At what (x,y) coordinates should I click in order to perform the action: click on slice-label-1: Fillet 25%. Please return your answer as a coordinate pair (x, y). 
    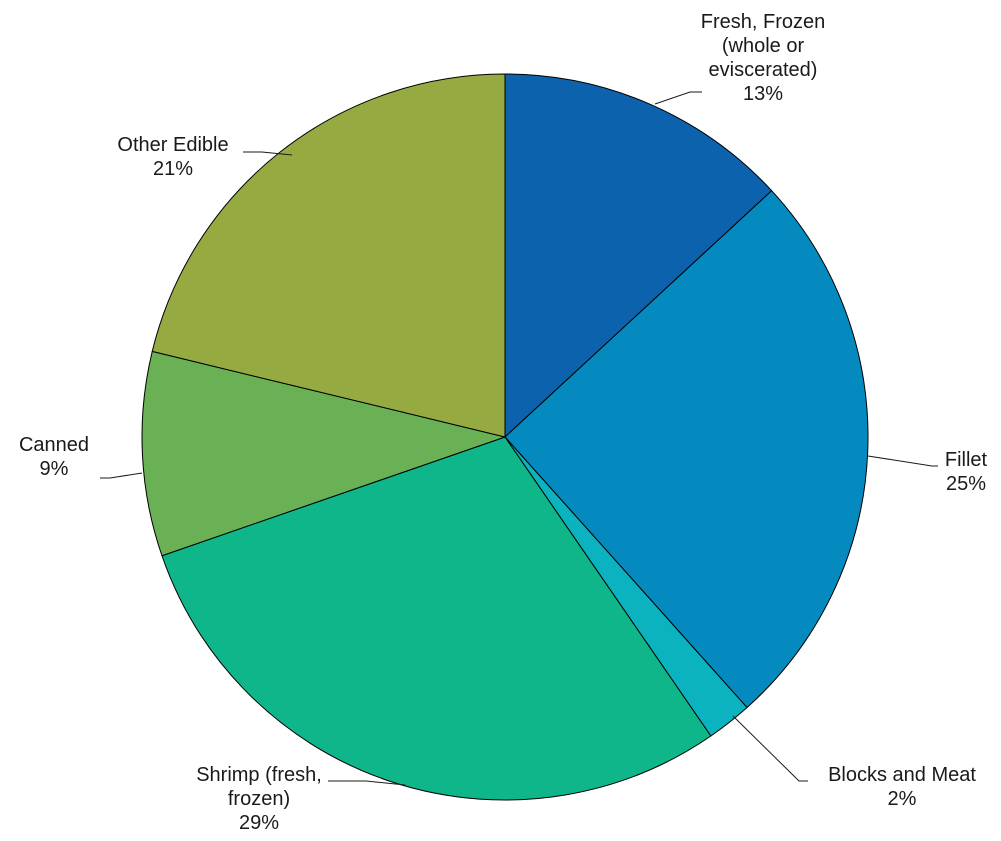
    Looking at the image, I should click on (966, 472).